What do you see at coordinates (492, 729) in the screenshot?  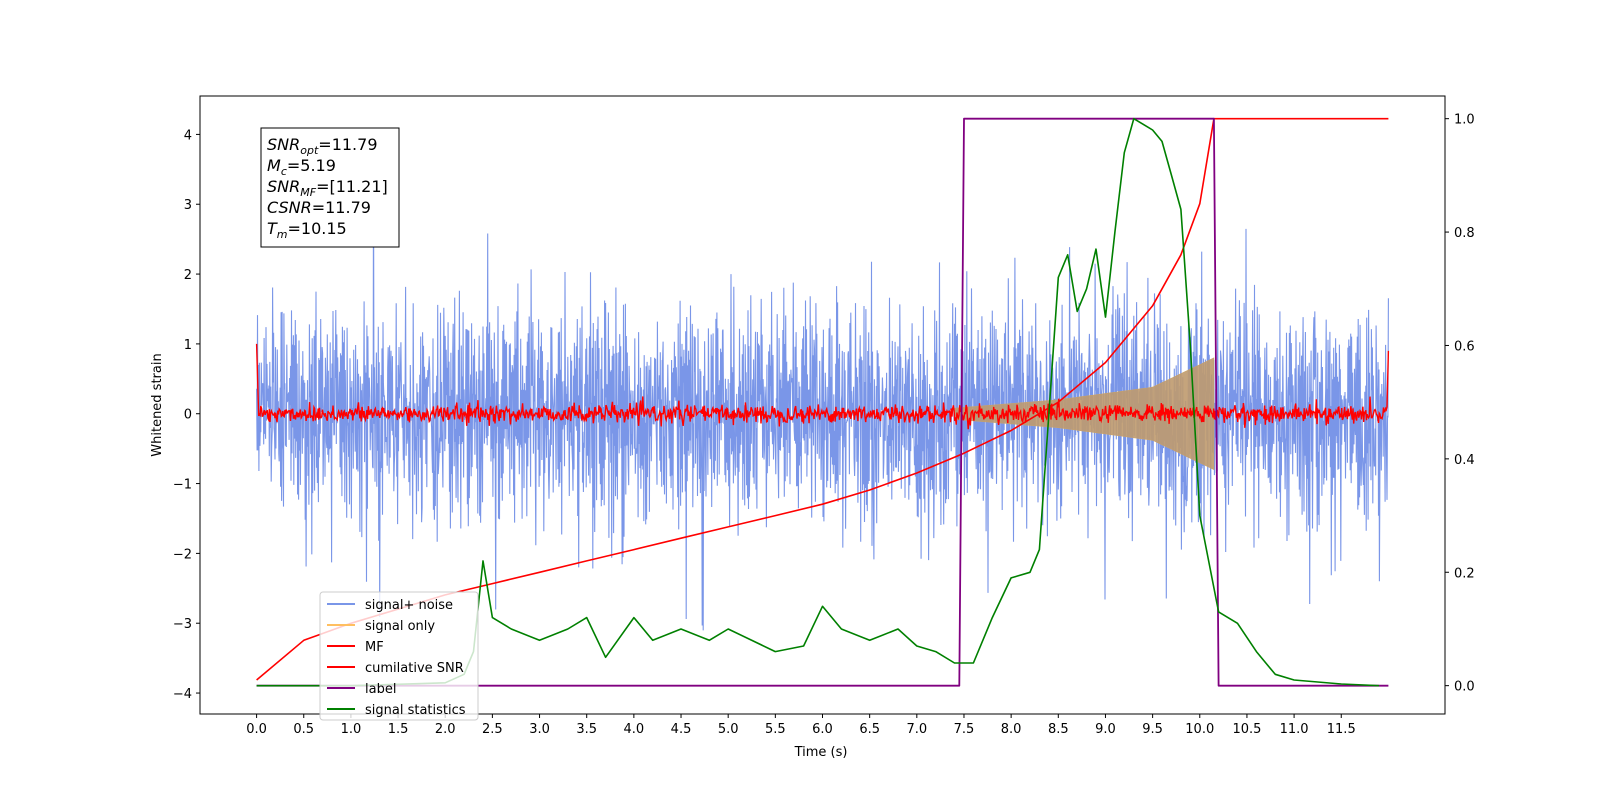 I see `x-tick-label: 2.5` at bounding box center [492, 729].